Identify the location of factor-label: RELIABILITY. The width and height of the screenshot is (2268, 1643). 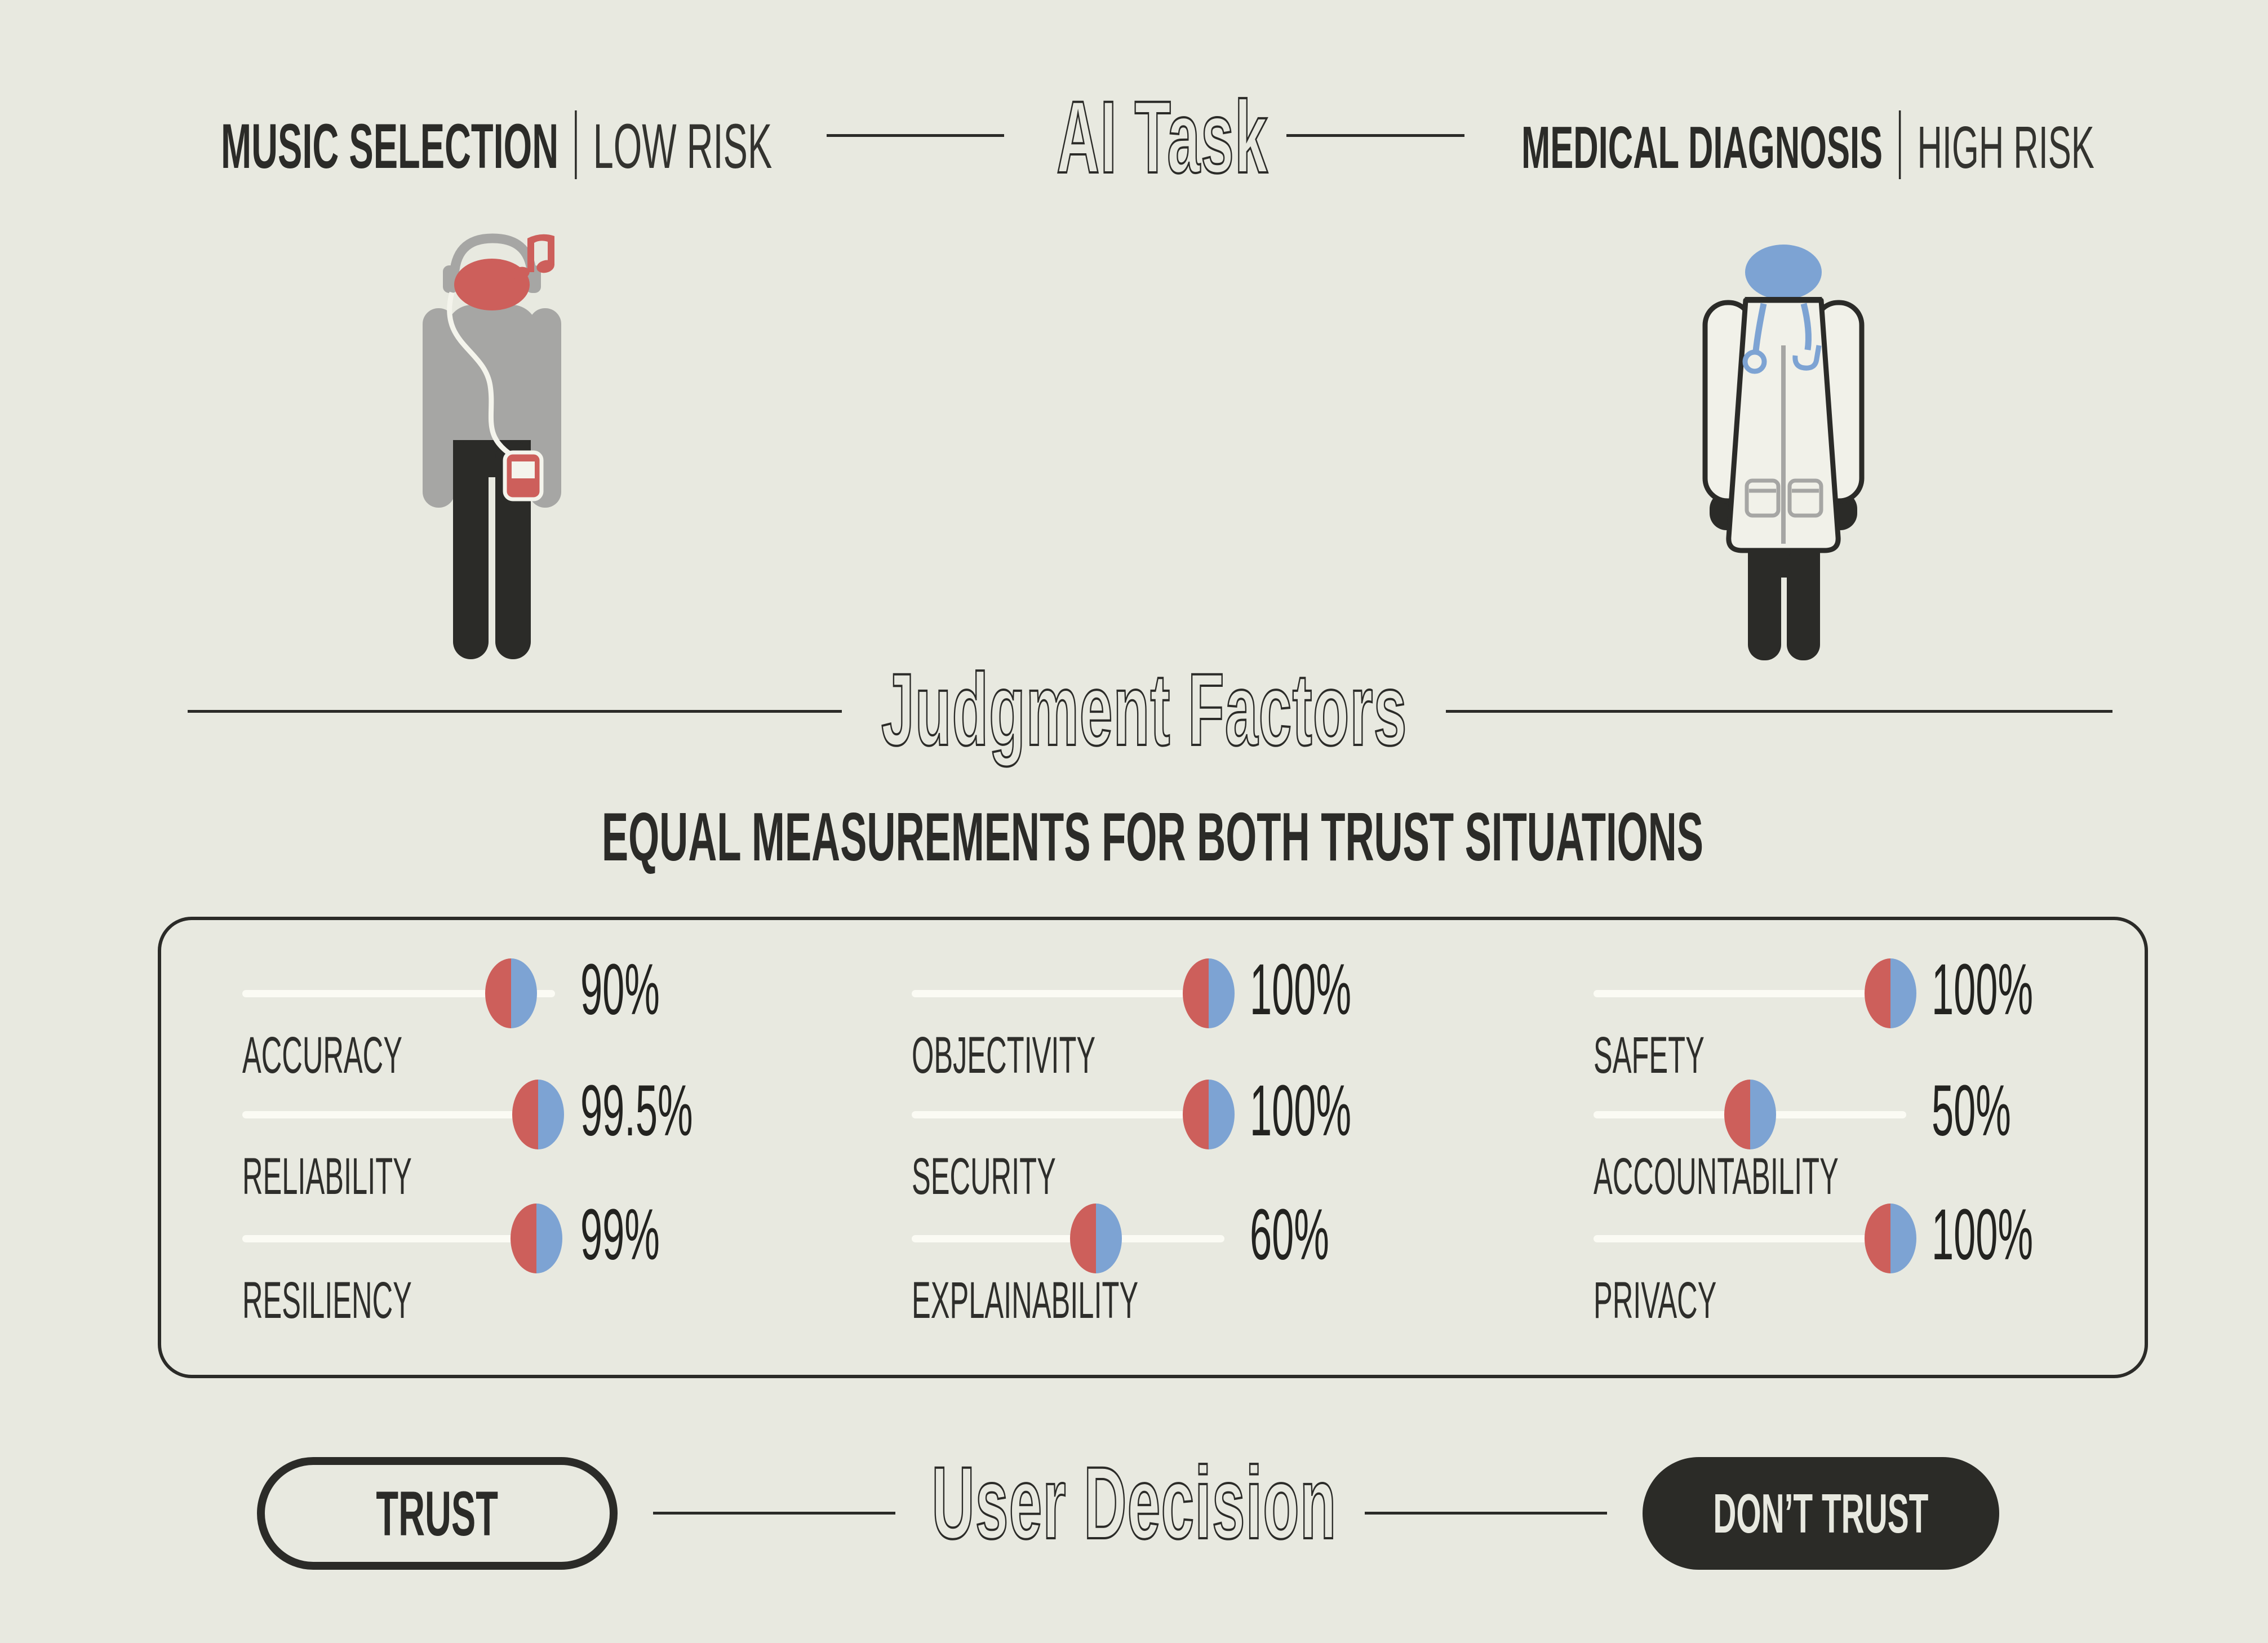
(327, 1176).